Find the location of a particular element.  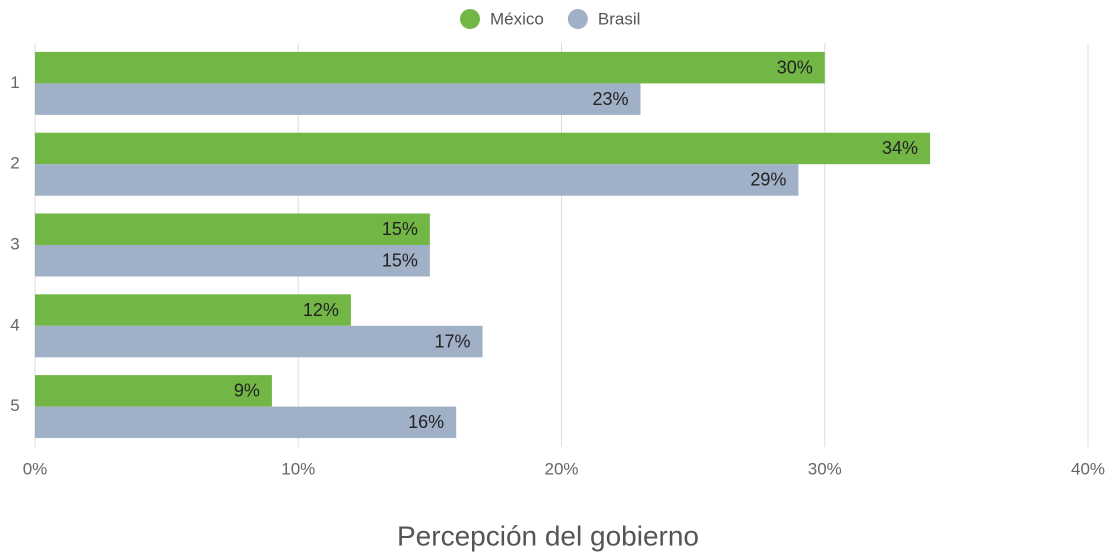

x-tick-label: 20% is located at coordinates (561, 468).